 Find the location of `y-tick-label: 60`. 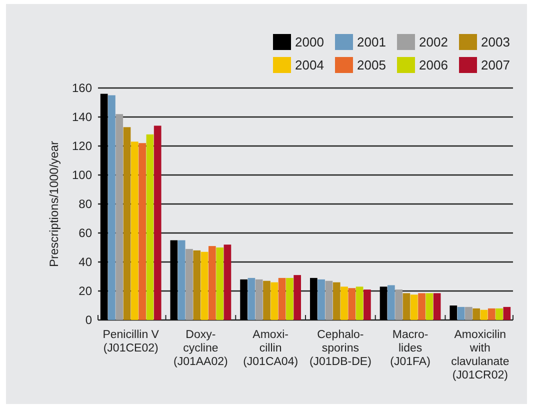

y-tick-label: 60 is located at coordinates (85, 233).